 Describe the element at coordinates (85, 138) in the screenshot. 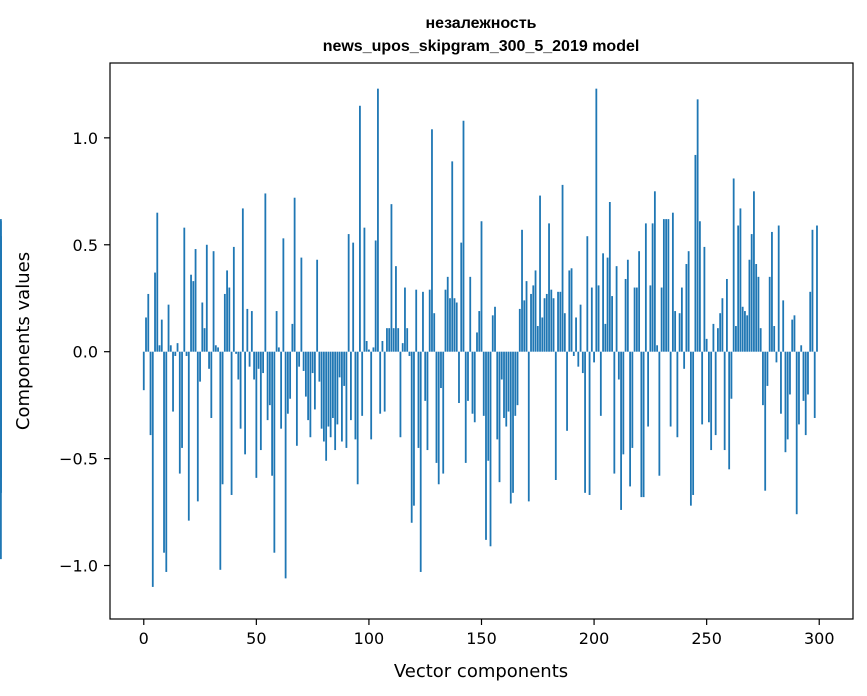

I see `y-tick-label: 1.0` at that location.